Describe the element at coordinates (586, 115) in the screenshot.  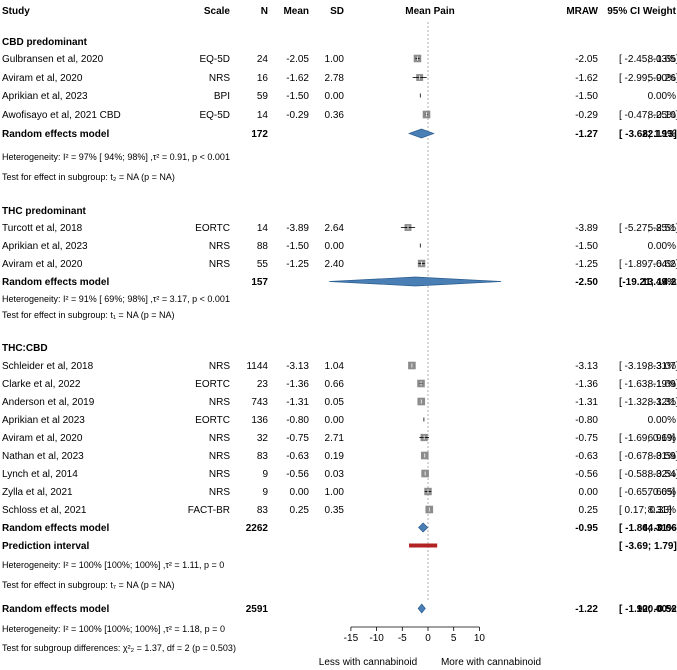
I see `study-mraw: -0.29` at that location.